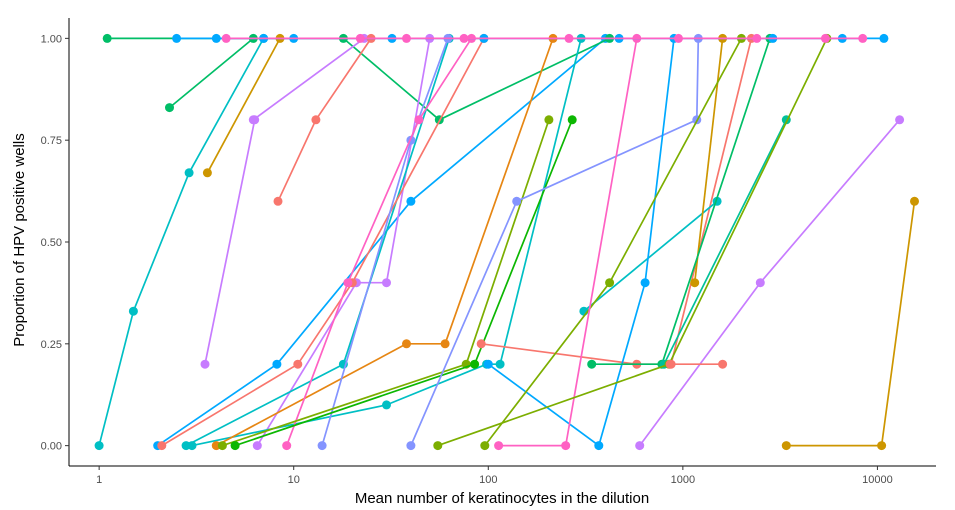  I want to click on y-tick-label: 0.00, so click(51, 447).